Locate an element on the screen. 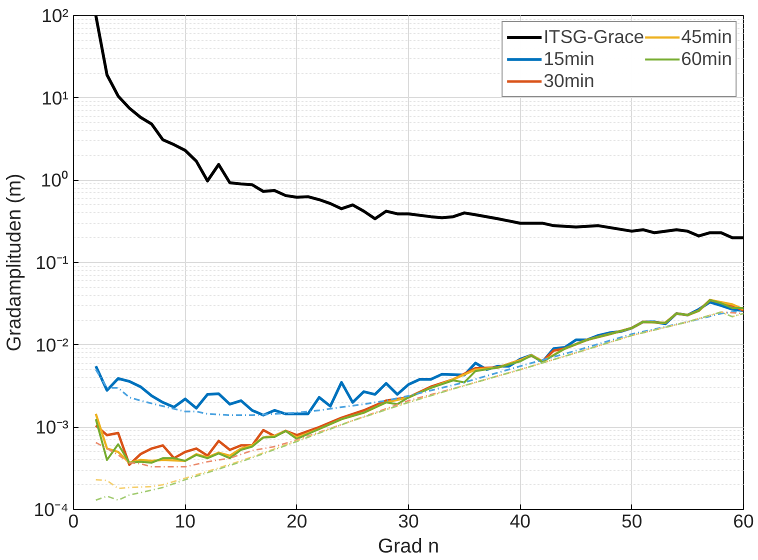  legend-label: ITSG-Grace is located at coordinates (594, 37).